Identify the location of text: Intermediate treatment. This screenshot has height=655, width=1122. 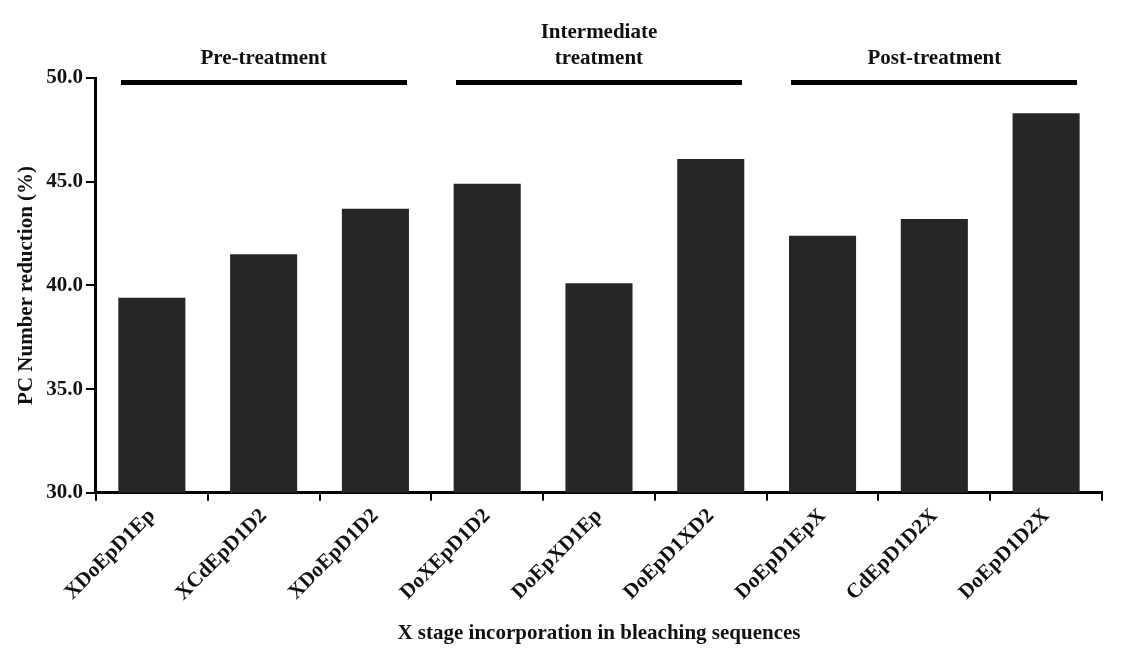
(599, 44).